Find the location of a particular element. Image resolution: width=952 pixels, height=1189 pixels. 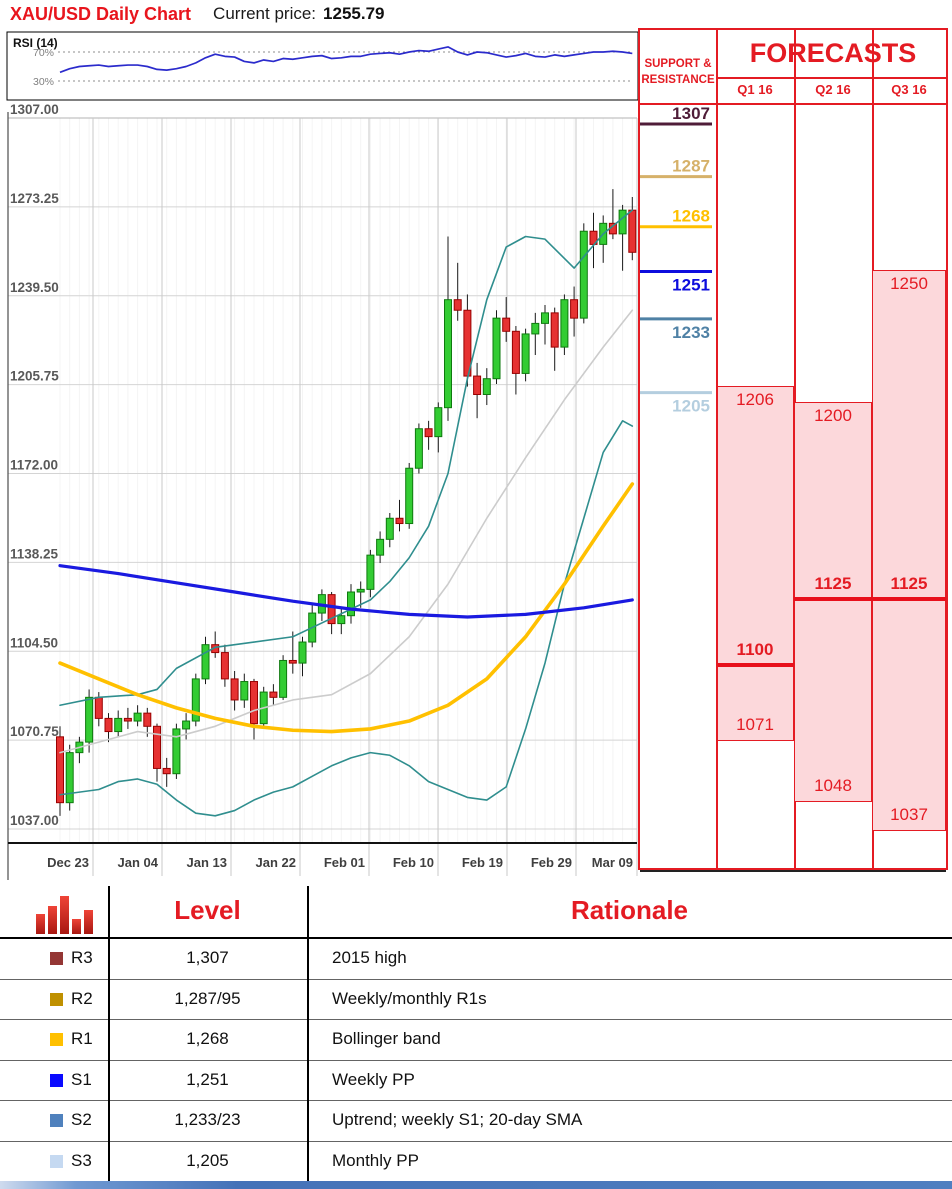

level-row-r1: R1 1,268 Bollinger band is located at coordinates (476, 1040).